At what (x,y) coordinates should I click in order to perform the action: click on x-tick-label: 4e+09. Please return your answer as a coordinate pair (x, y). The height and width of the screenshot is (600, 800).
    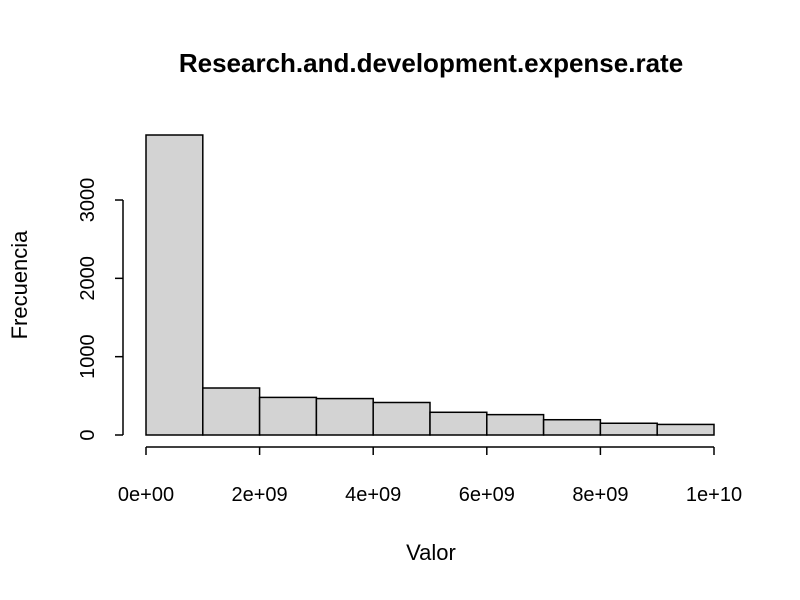
    Looking at the image, I should click on (373, 495).